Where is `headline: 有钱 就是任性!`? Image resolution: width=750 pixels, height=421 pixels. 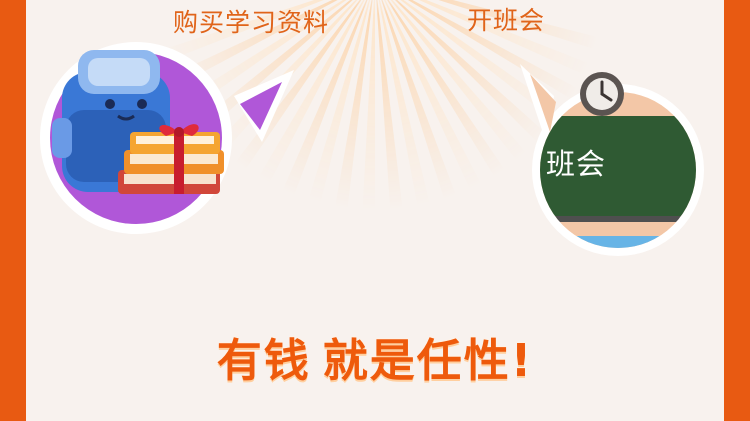
headline: 有钱 就是任性! is located at coordinates (375, 361).